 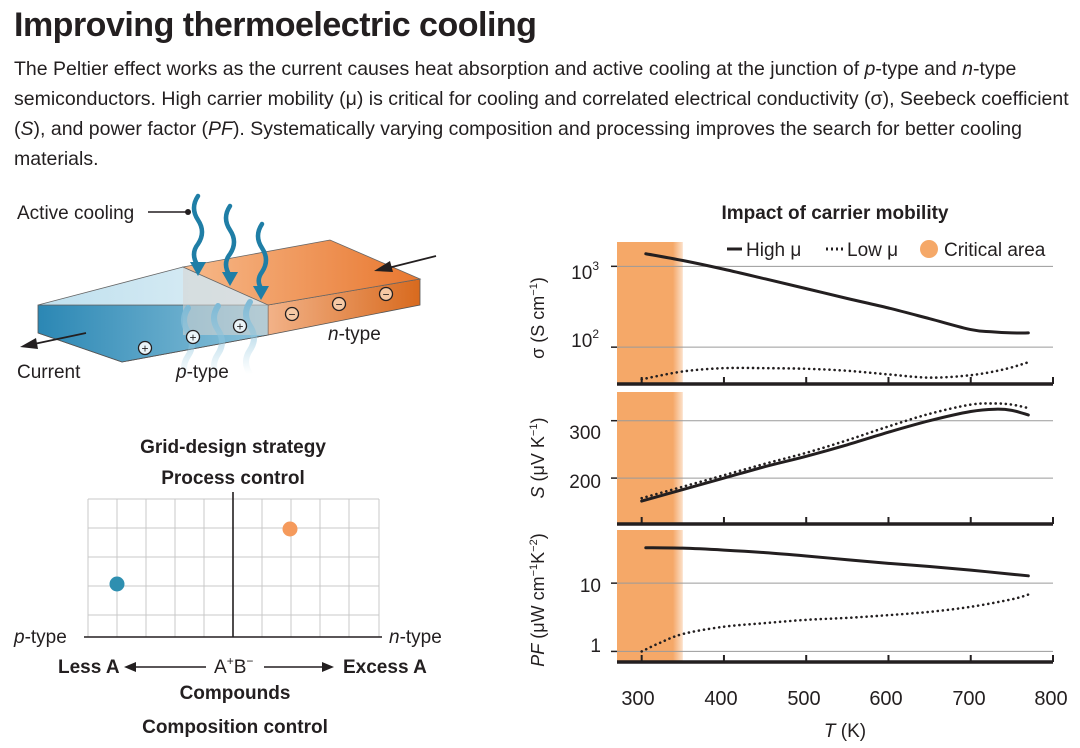 I want to click on p-type-label: p-type, so click(x=202, y=372).